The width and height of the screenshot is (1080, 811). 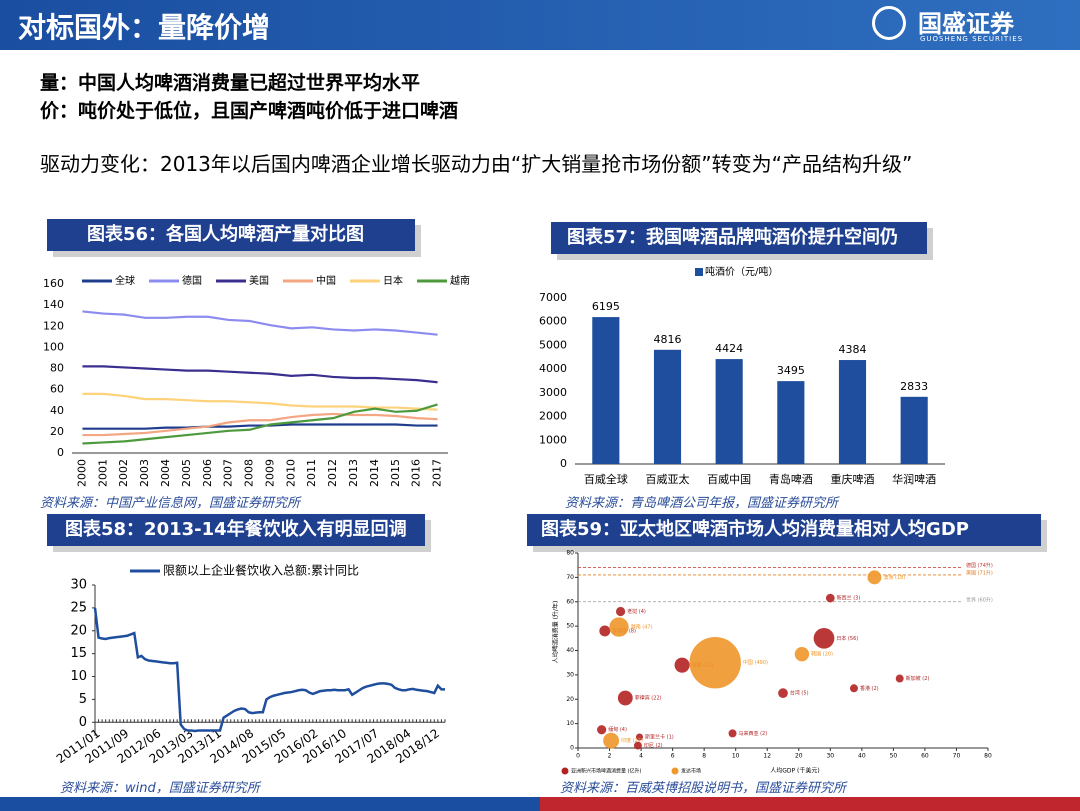 I want to click on y-tick-label: 5, so click(x=83, y=699).